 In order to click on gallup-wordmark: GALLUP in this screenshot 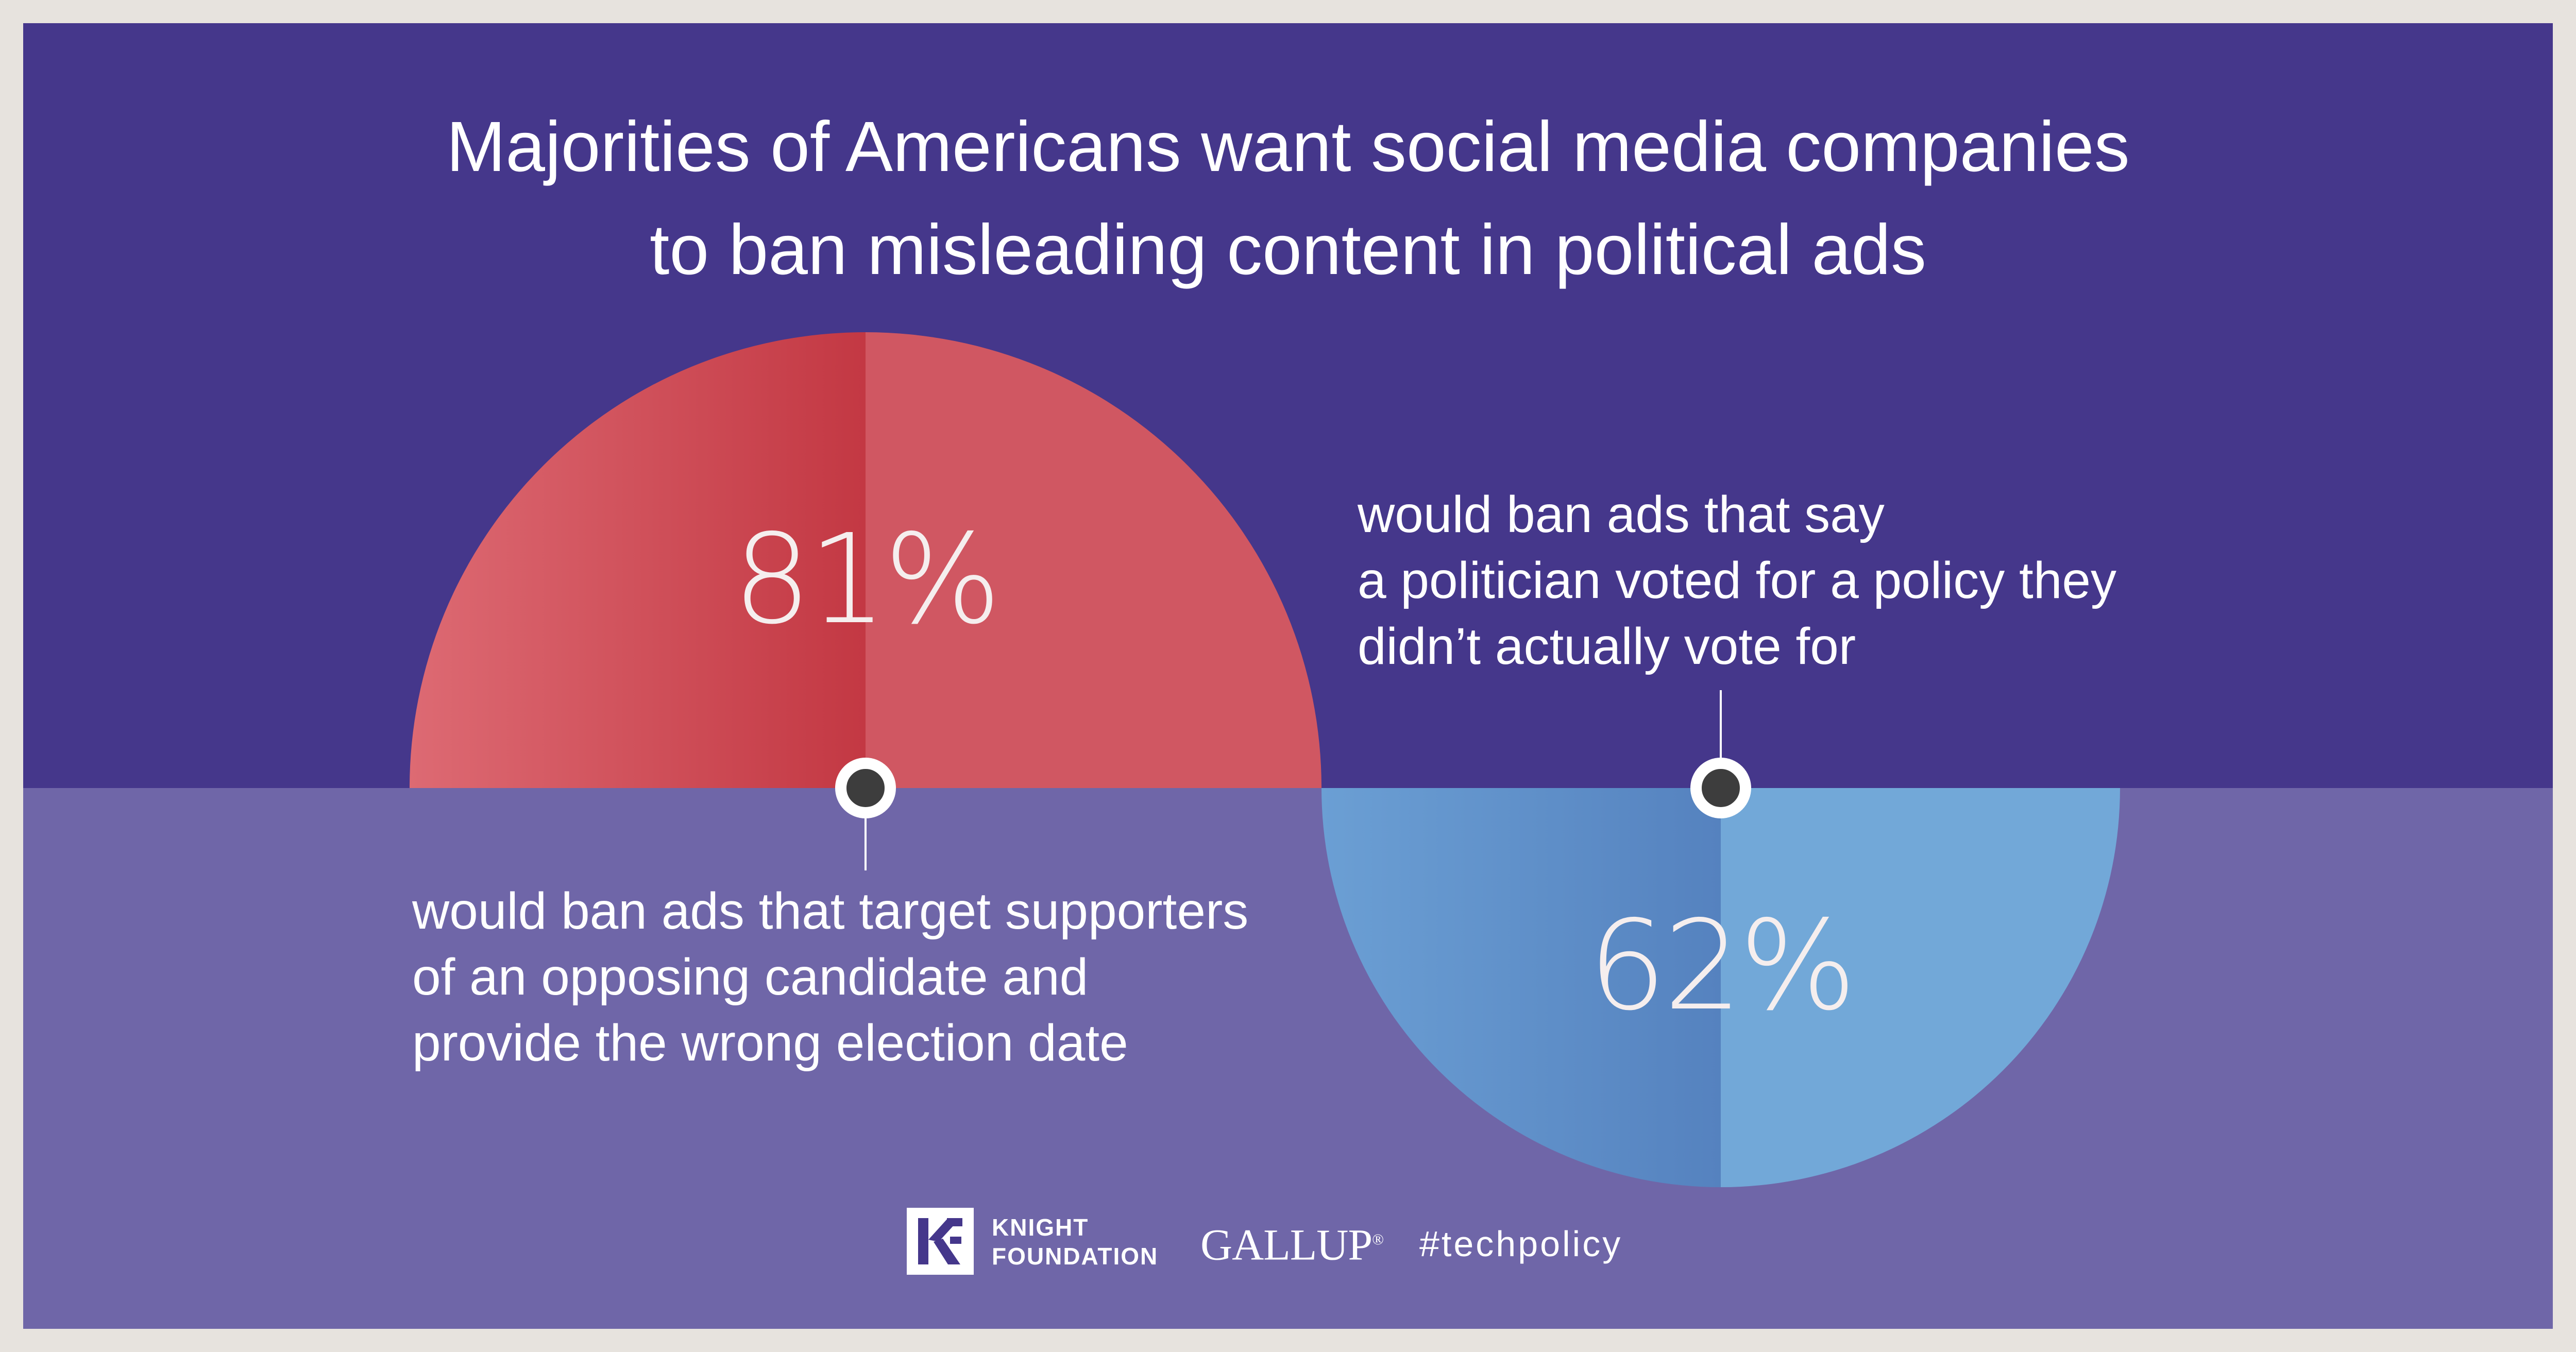, I will do `click(1286, 1245)`.